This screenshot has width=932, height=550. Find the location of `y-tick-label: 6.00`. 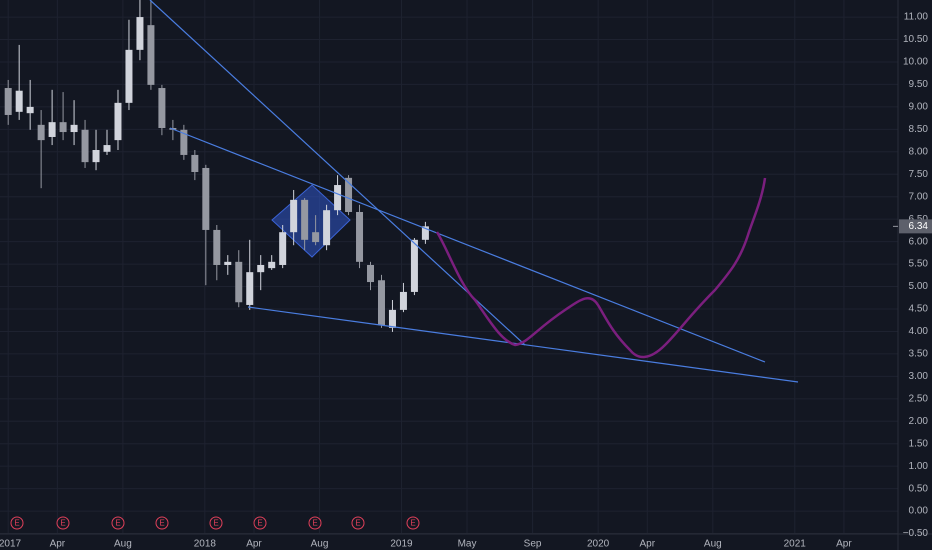

y-tick-label: 6.00 is located at coordinates (919, 241).